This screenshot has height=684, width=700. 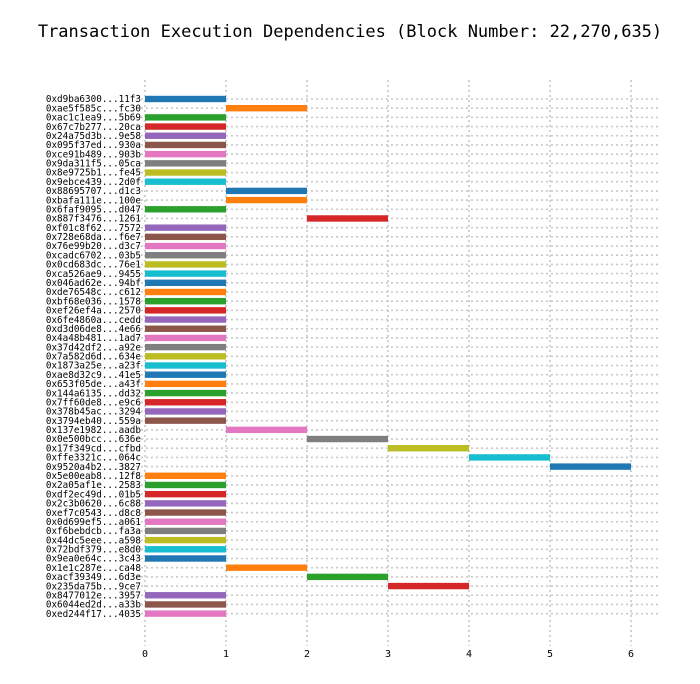 I want to click on y-tick-label: 0xac1c1ea9...5b69, so click(x=93, y=118).